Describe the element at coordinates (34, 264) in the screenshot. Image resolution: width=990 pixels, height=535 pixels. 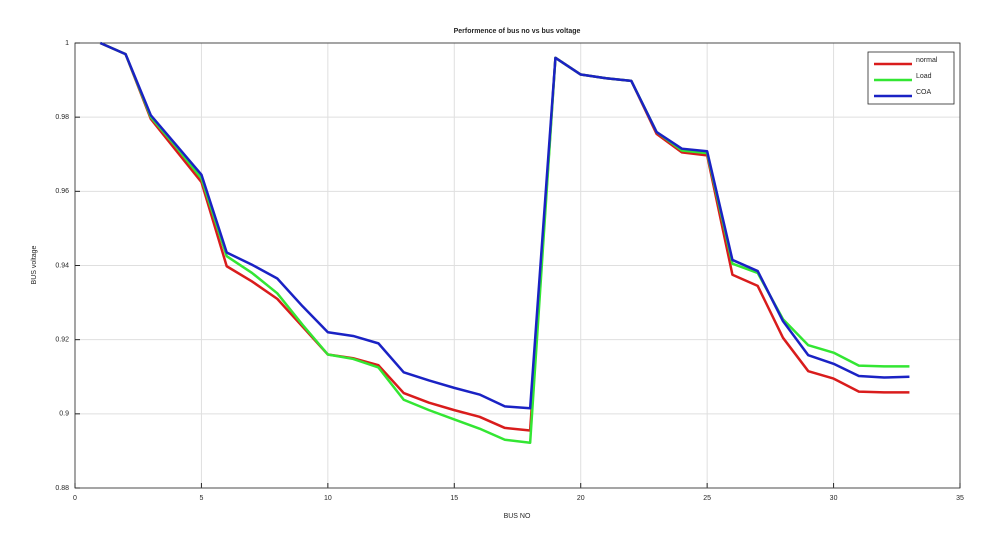
I see `y-axis-label: BUS voltage` at that location.